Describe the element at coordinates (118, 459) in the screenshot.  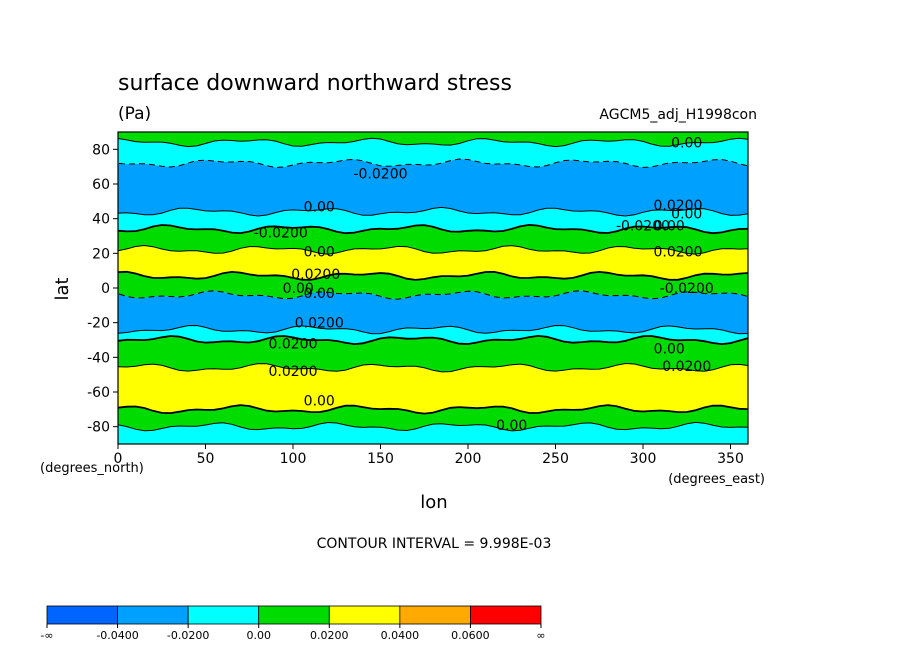
I see `x-tick-label: 0` at that location.